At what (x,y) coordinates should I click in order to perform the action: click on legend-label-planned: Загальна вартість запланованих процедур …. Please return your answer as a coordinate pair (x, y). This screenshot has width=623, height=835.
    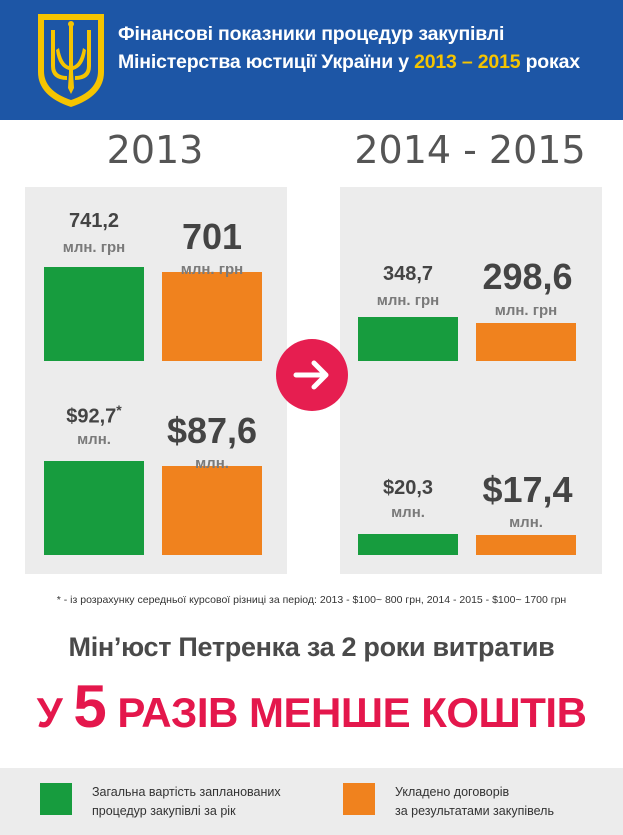
    Looking at the image, I should click on (186, 802).